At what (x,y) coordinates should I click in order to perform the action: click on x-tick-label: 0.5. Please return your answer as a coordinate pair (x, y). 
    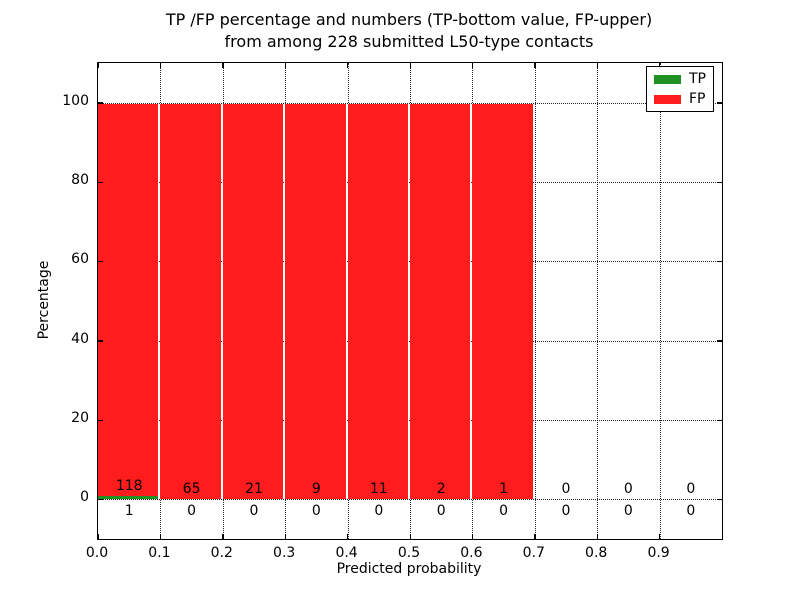
    Looking at the image, I should click on (409, 553).